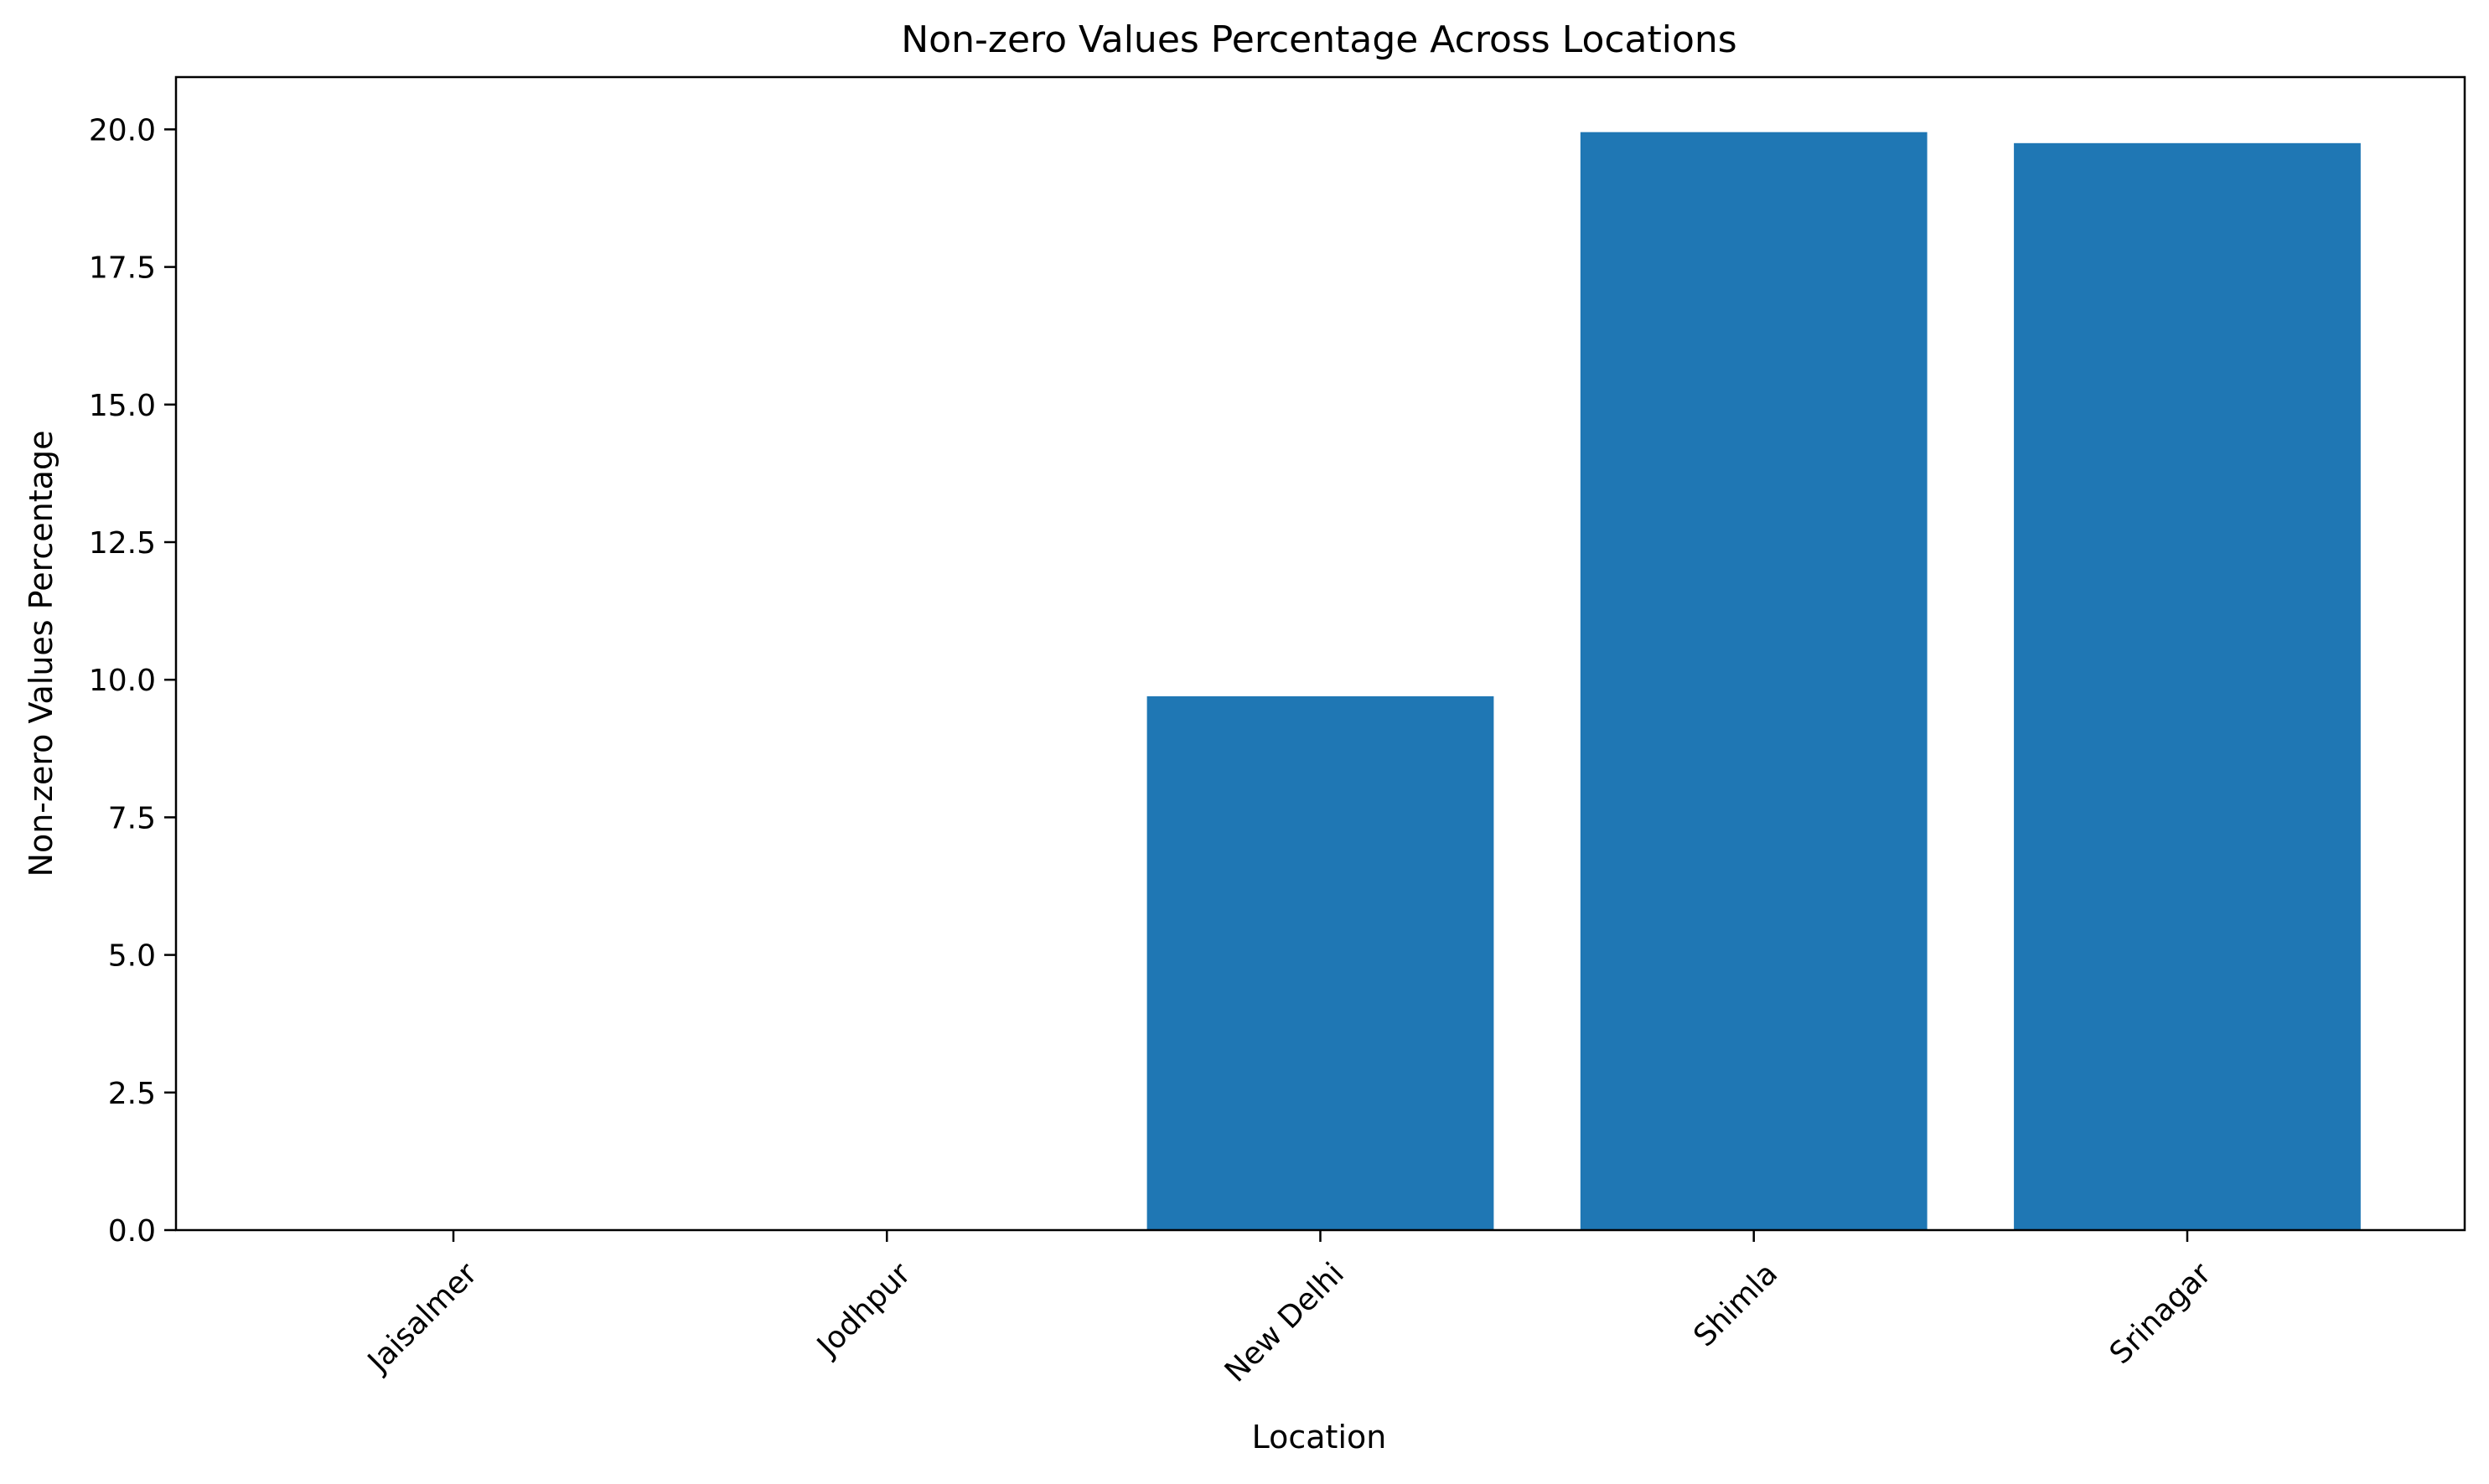 This screenshot has width=2489, height=1484. Describe the element at coordinates (122, 130) in the screenshot. I see `y-tick-label: 20.0` at that location.